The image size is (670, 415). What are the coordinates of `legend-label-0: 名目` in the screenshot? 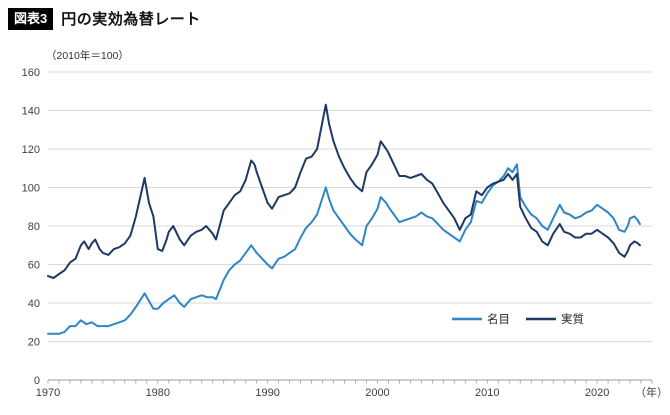 It's located at (498, 319).